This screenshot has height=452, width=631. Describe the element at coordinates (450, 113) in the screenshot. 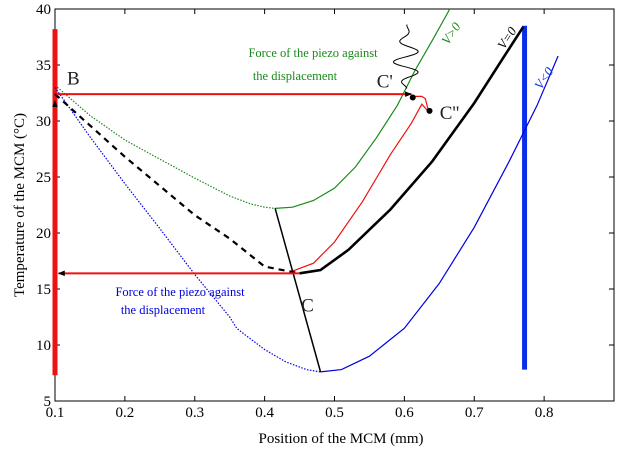

I see `point-label-C-double-prime: C''` at that location.